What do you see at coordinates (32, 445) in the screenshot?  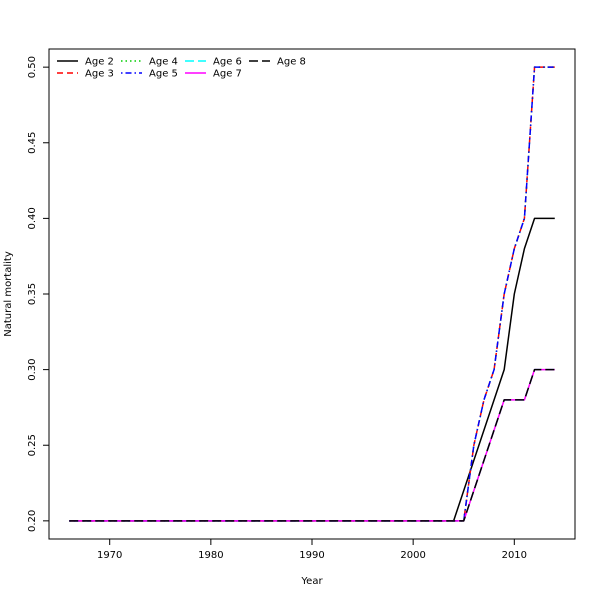 I see `y-tick-label: 0.25` at bounding box center [32, 445].